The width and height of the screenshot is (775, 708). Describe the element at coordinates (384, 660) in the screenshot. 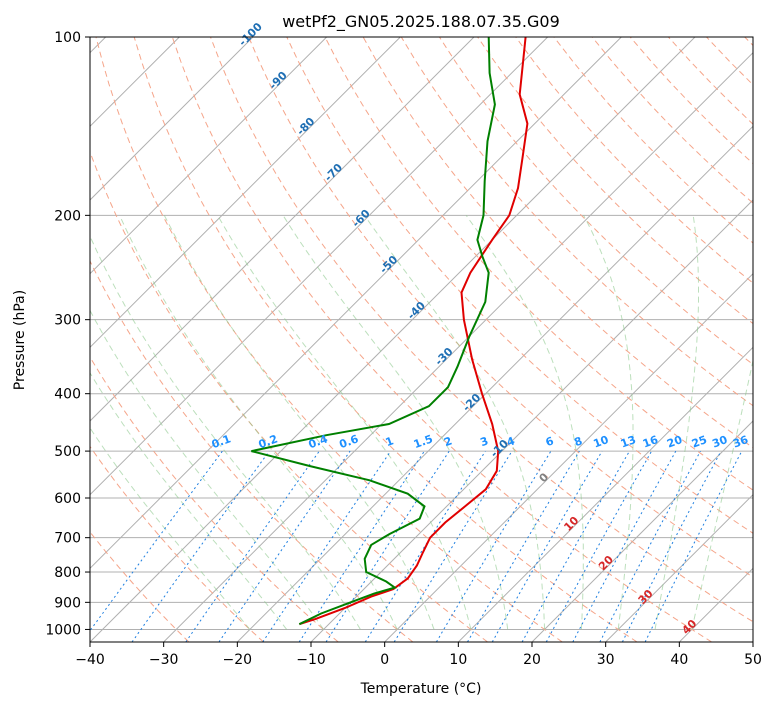

I see `x-tick-label: 0` at that location.